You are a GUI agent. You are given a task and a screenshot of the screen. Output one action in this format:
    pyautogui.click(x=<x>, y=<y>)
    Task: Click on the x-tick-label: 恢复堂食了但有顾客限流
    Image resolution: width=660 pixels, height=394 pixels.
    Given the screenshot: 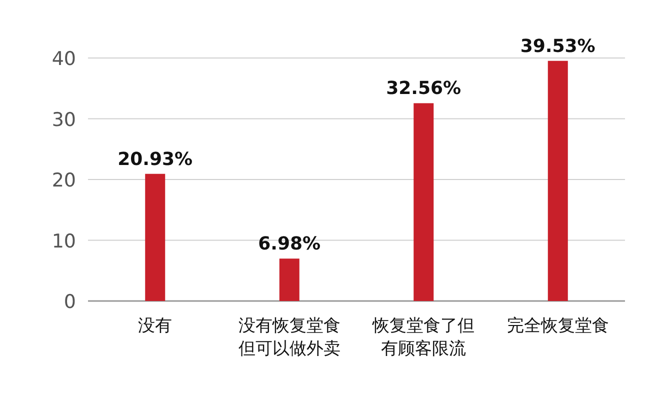 What is the action you would take?
    pyautogui.click(x=423, y=337)
    